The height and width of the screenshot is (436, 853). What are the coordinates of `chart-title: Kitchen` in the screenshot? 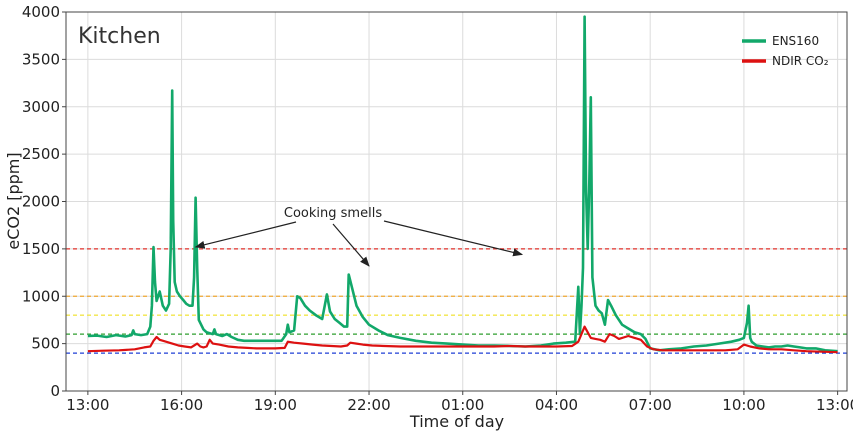 It's located at (119, 36).